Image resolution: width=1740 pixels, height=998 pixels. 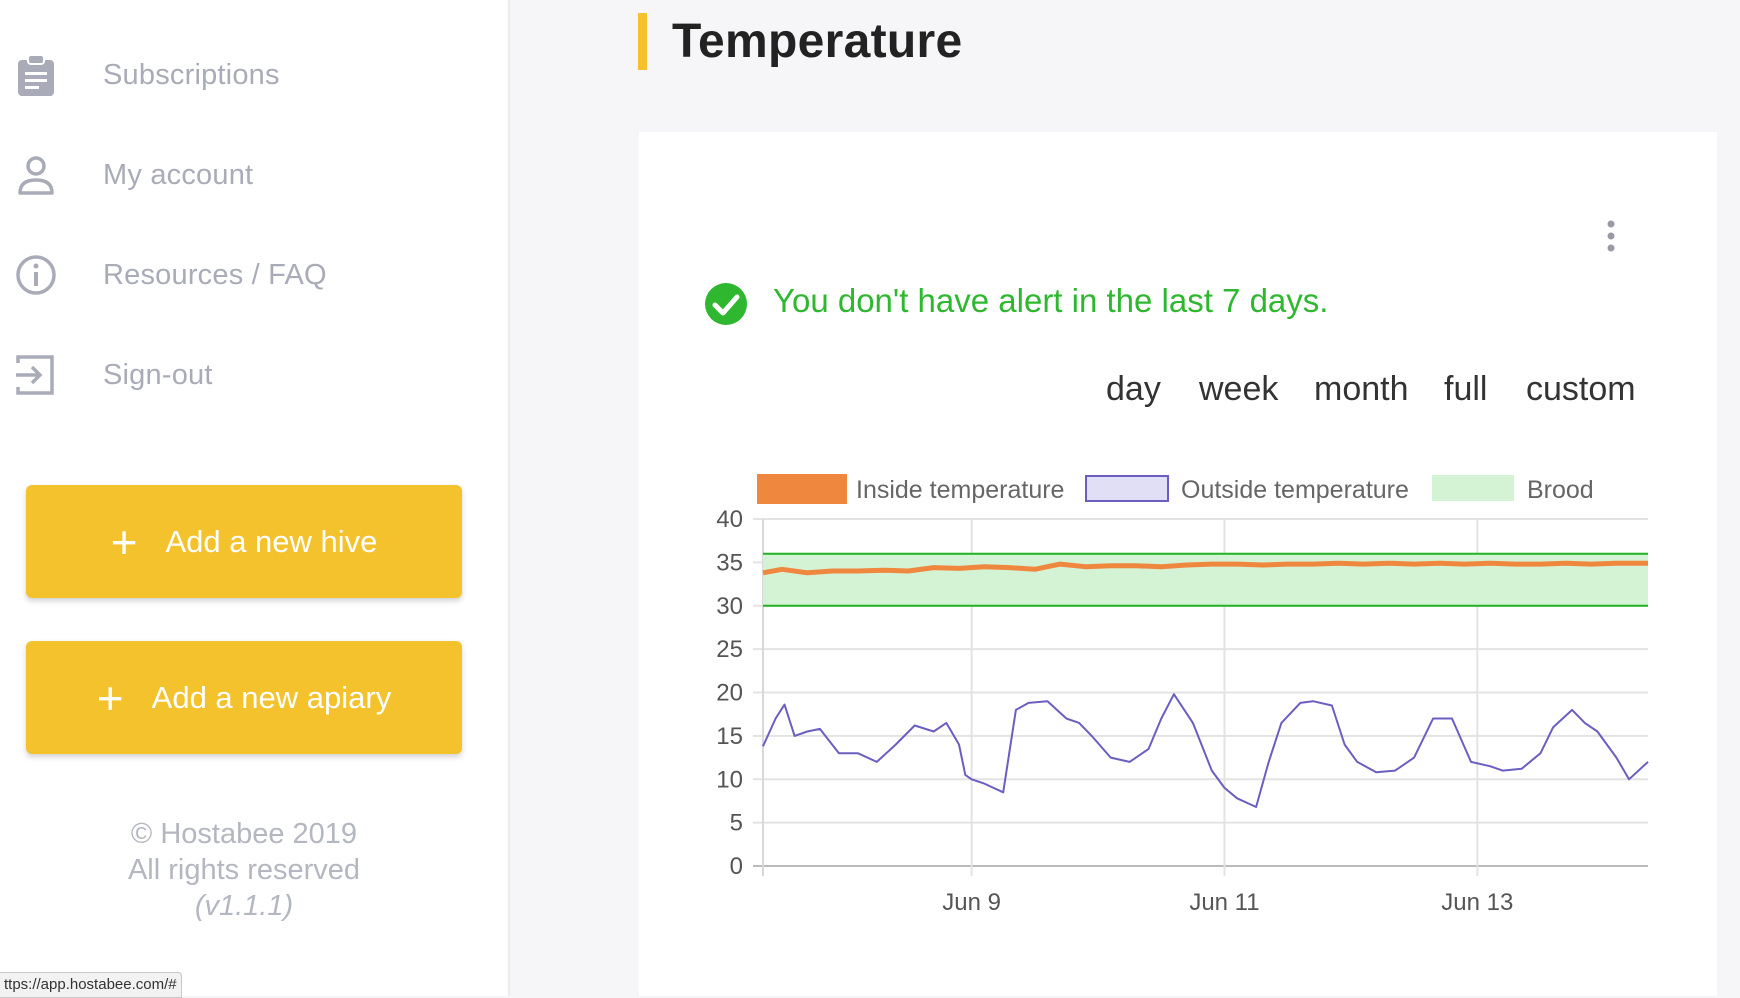 I want to click on range-month-button: month, so click(x=1361, y=389).